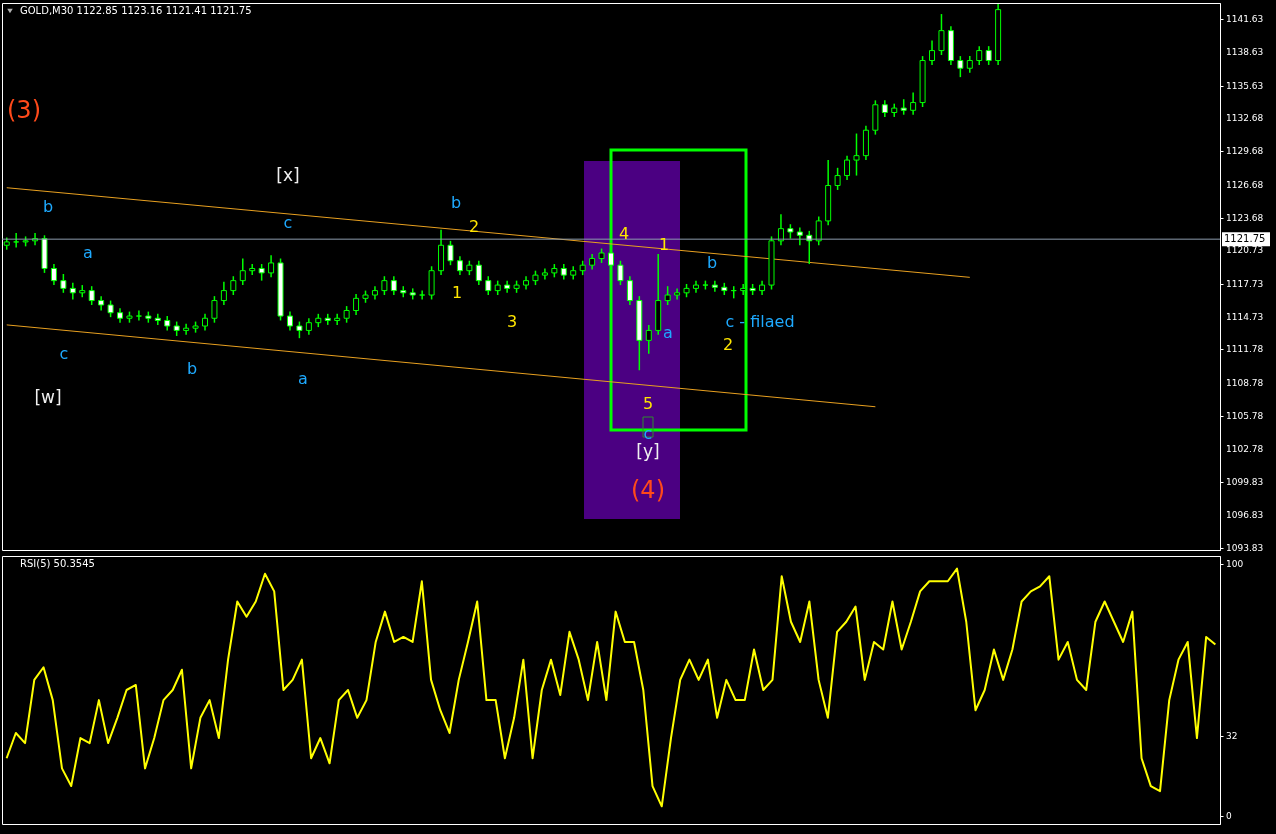 This screenshot has width=1276, height=834. I want to click on y-tick-label: 100, so click(1235, 563).